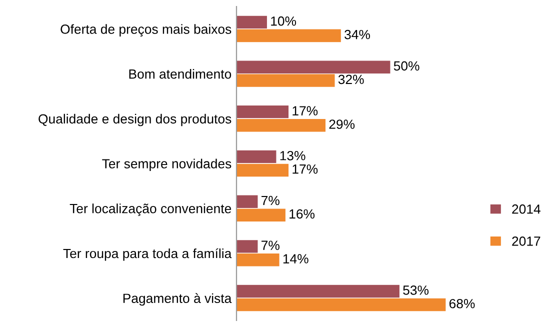 This screenshot has width=550, height=327. What do you see at coordinates (302, 214) in the screenshot?
I see `data-label: 16%` at bounding box center [302, 214].